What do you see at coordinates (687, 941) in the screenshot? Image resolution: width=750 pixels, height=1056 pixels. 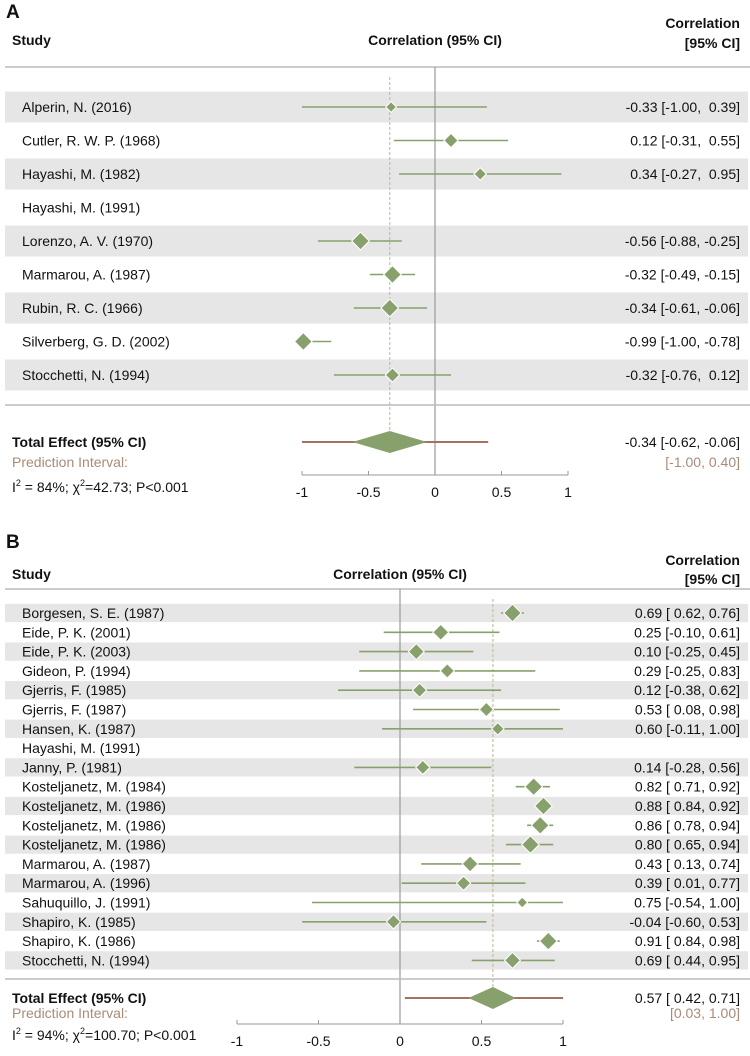 I see `ci-value: 0.91 [ 0.84, 0.98]` at bounding box center [687, 941].